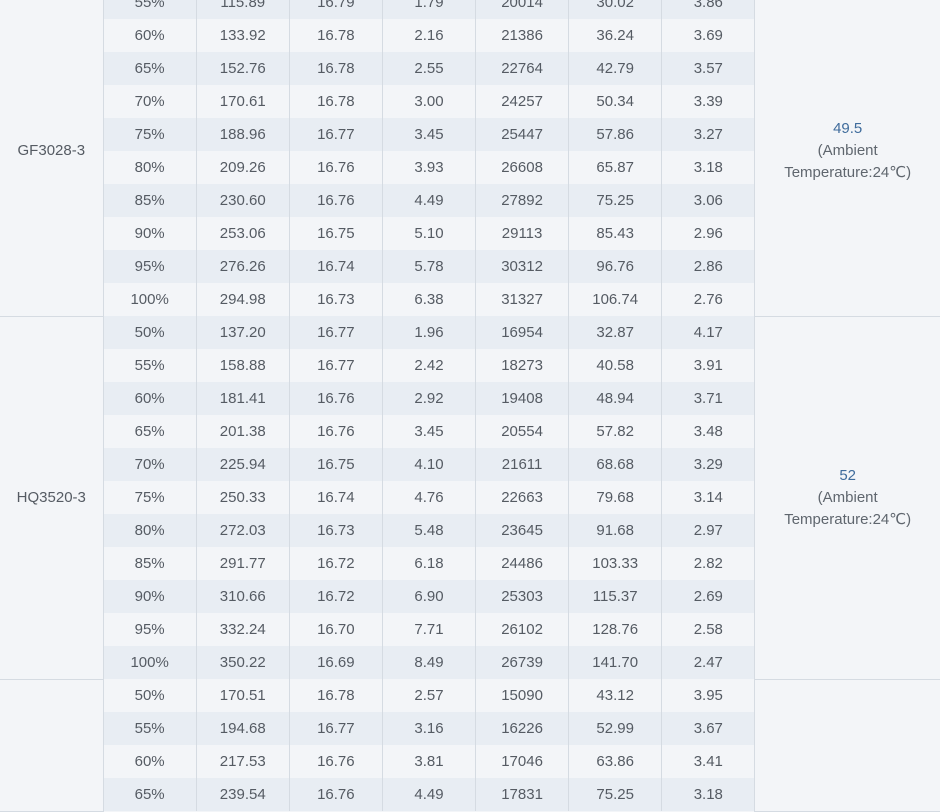 Image resolution: width=940 pixels, height=812 pixels. I want to click on motor-temperature-cell: 49.5 (Ambient Temperature:24℃), so click(847, 158).